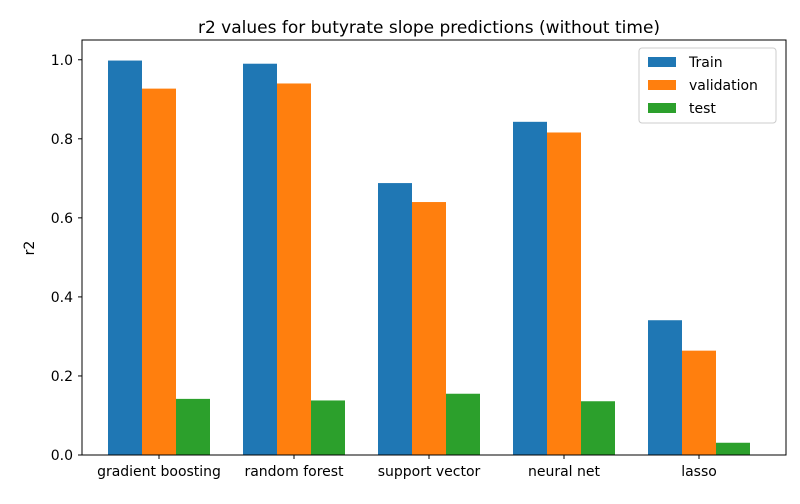 The height and width of the screenshot is (504, 800). What do you see at coordinates (723, 86) in the screenshot?
I see `legend-label: validation` at bounding box center [723, 86].